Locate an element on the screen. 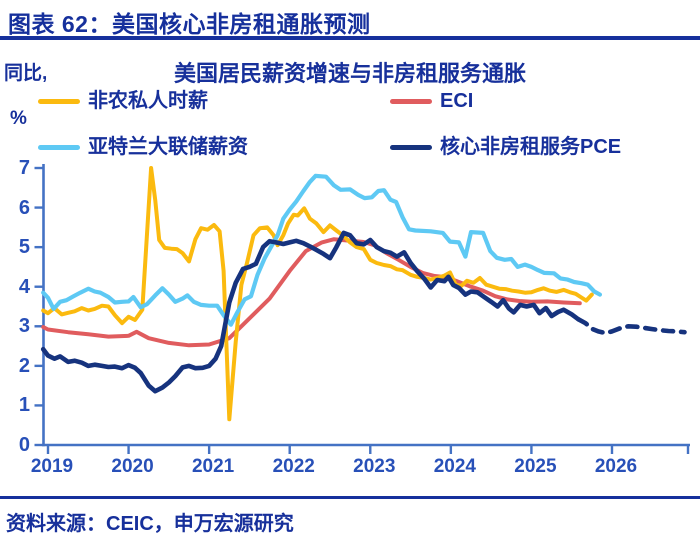 Image resolution: width=700 pixels, height=545 pixels. footer-rule is located at coordinates (350, 497).